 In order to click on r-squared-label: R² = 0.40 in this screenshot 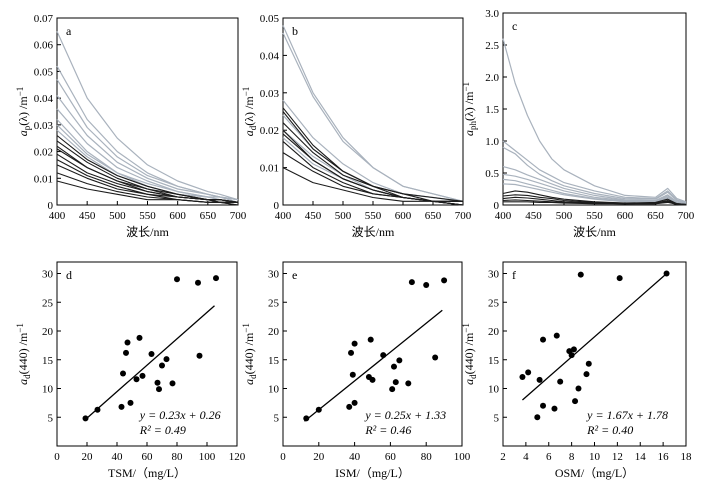, I will do `click(609, 430)`.